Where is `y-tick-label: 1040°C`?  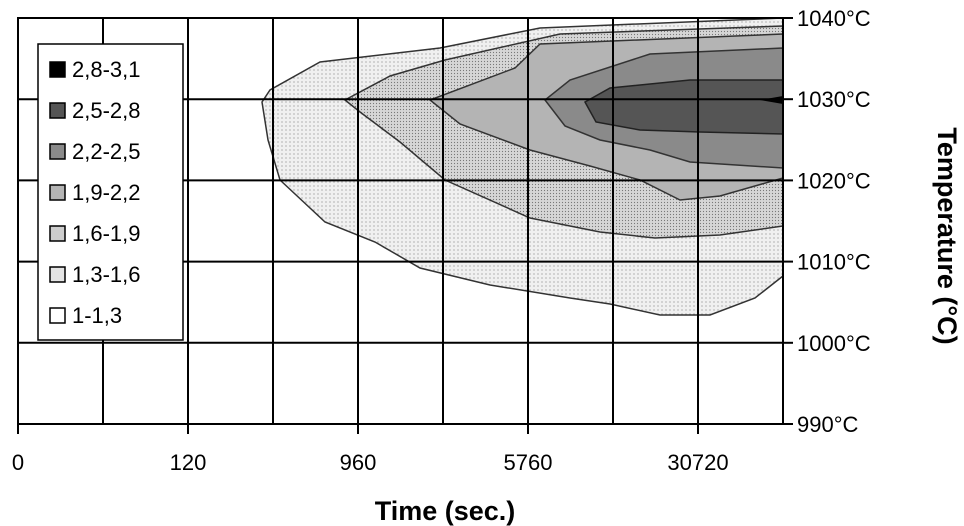 y-tick-label: 1040°C is located at coordinates (834, 18).